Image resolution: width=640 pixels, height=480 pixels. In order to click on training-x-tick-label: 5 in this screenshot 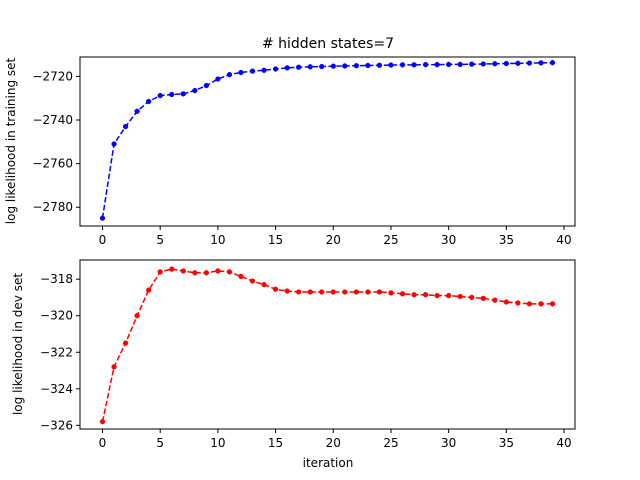, I will do `click(160, 240)`.